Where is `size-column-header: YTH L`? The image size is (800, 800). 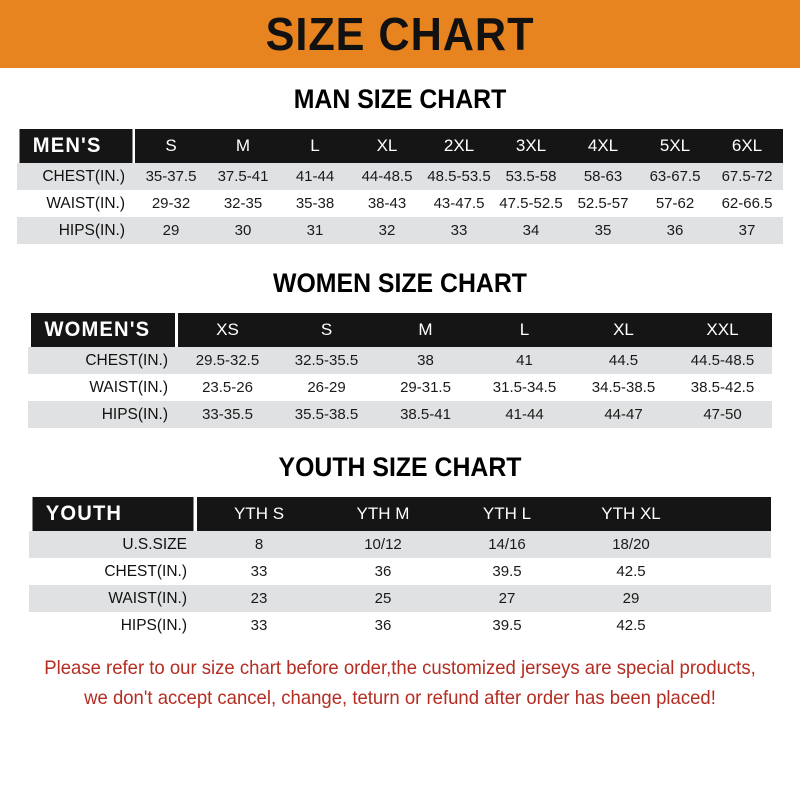 size-column-header: YTH L is located at coordinates (507, 514).